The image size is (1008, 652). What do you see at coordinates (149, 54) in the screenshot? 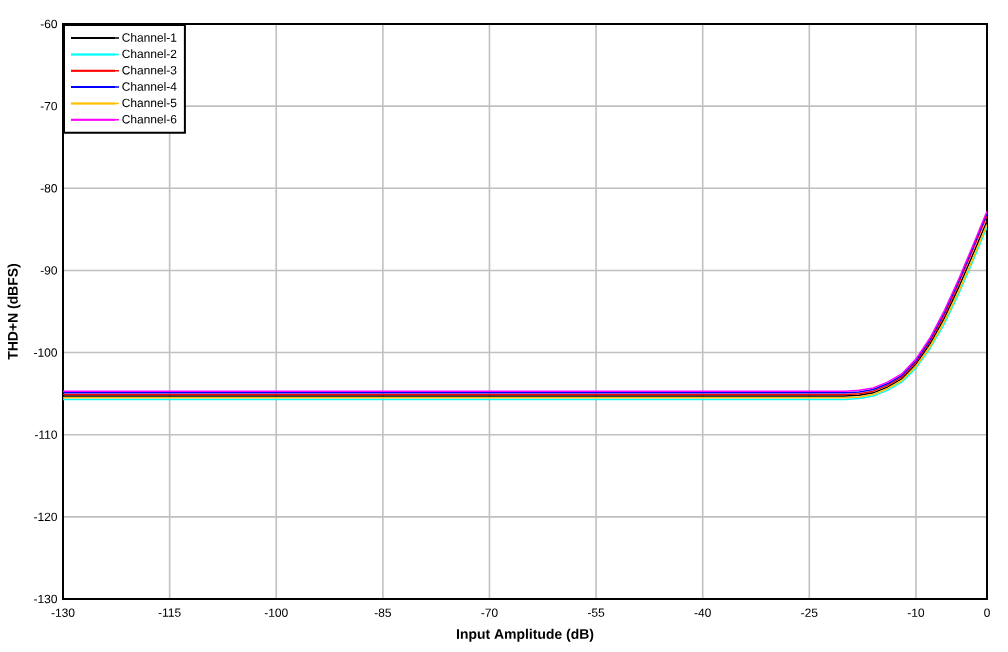
I see `legend-label: Channel-2` at bounding box center [149, 54].